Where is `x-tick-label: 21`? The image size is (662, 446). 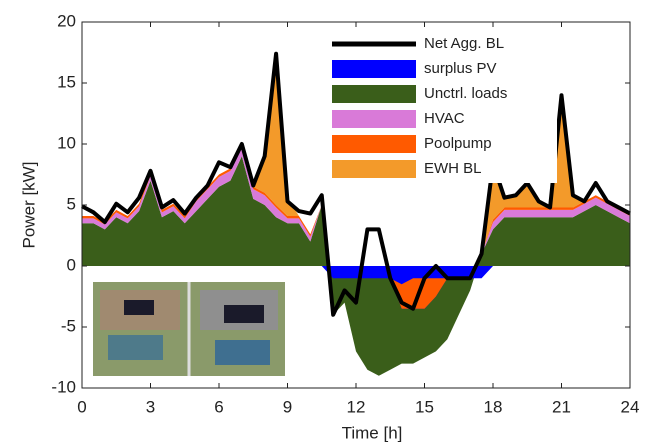 x-tick-label: 21 is located at coordinates (561, 406).